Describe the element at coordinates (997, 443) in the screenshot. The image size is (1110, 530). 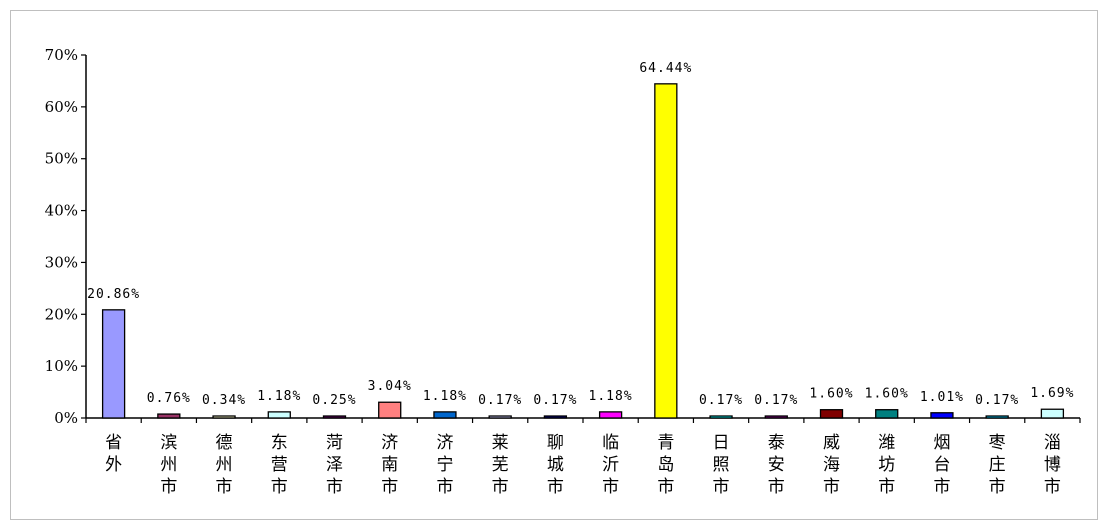
I see `svg-text: 枣` at that location.